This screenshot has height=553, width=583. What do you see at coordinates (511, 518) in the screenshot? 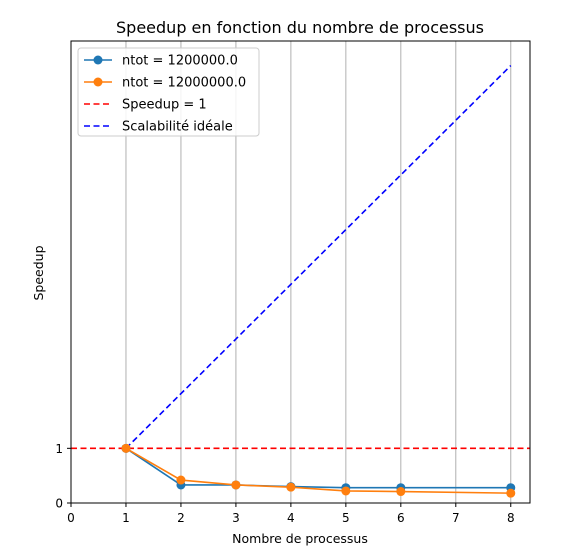
I see `x-tick-label: 8` at bounding box center [511, 518].